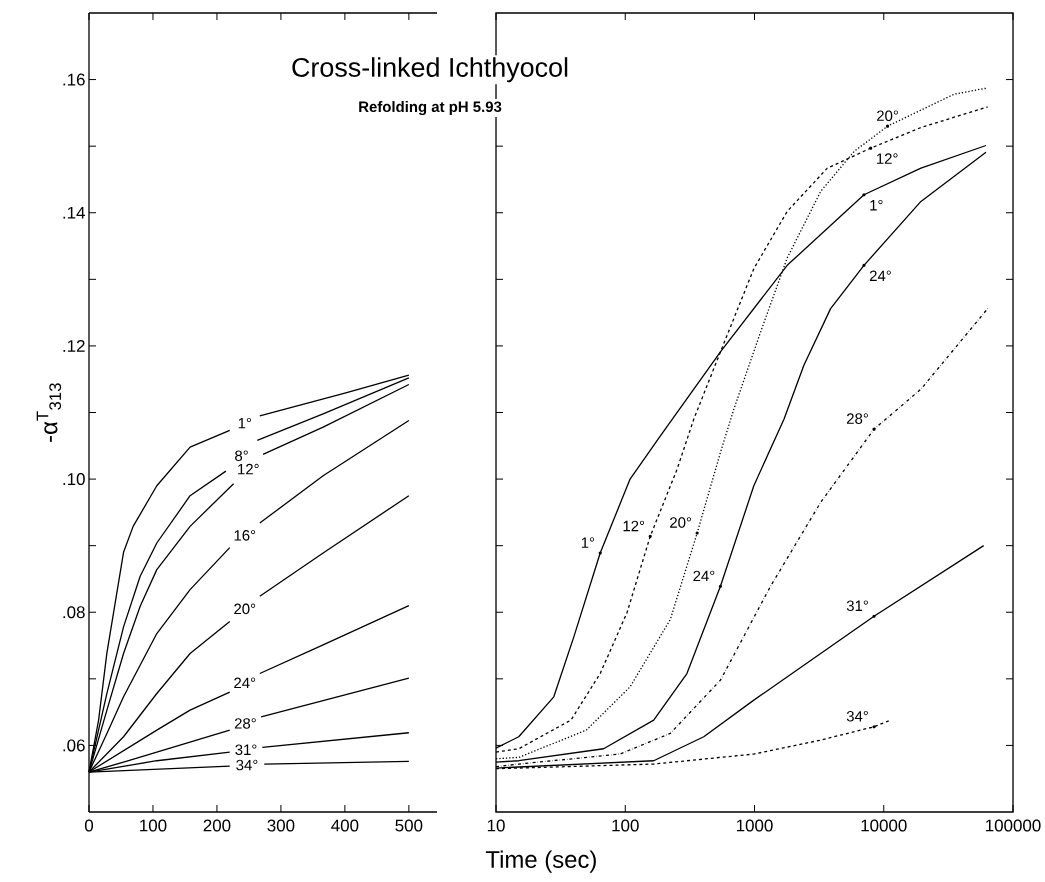 The image size is (1045, 882). Describe the element at coordinates (74, 612) in the screenshot. I see `y-tick-label: .08` at that location.